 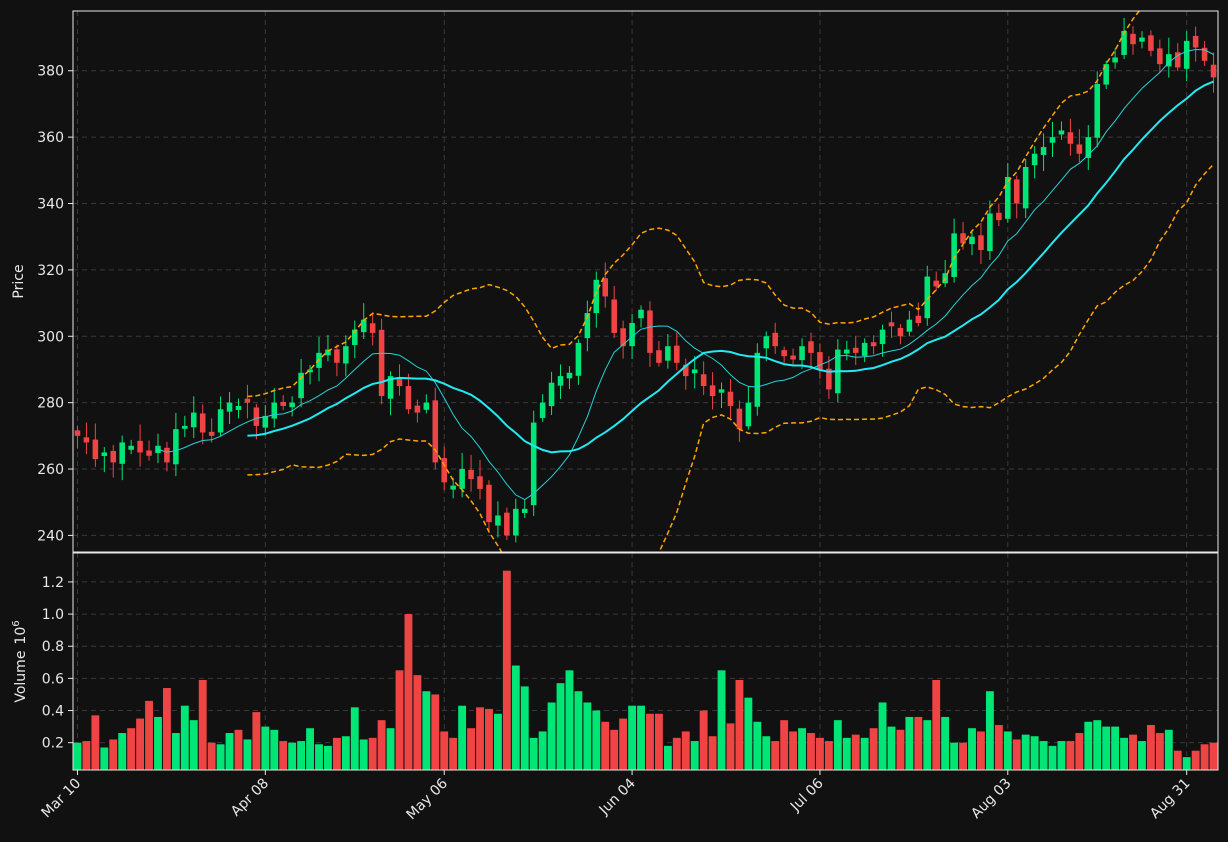 What do you see at coordinates (53, 712) in the screenshot?
I see `volume-tick-label: 0.4` at bounding box center [53, 712].